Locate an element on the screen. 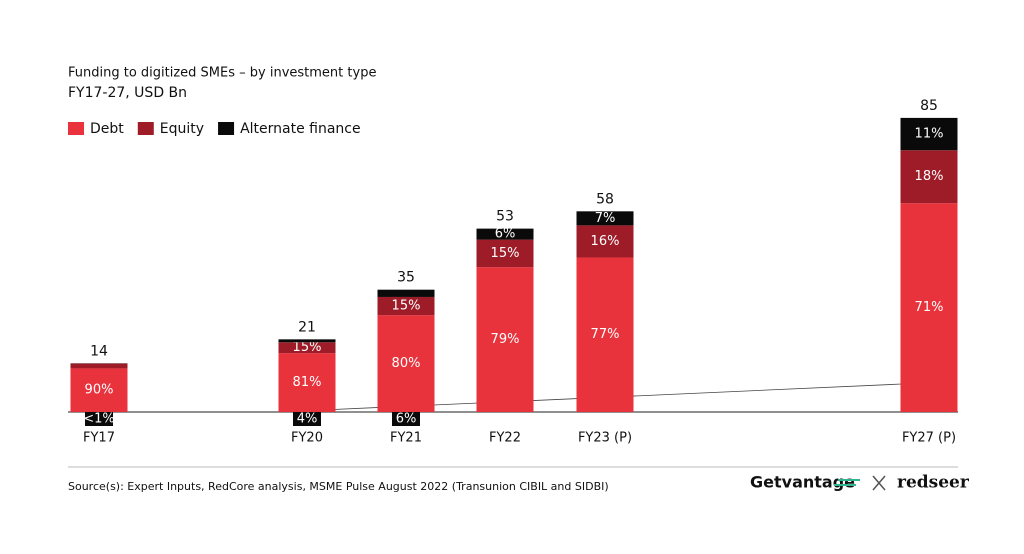  data-label: 11% is located at coordinates (929, 134).